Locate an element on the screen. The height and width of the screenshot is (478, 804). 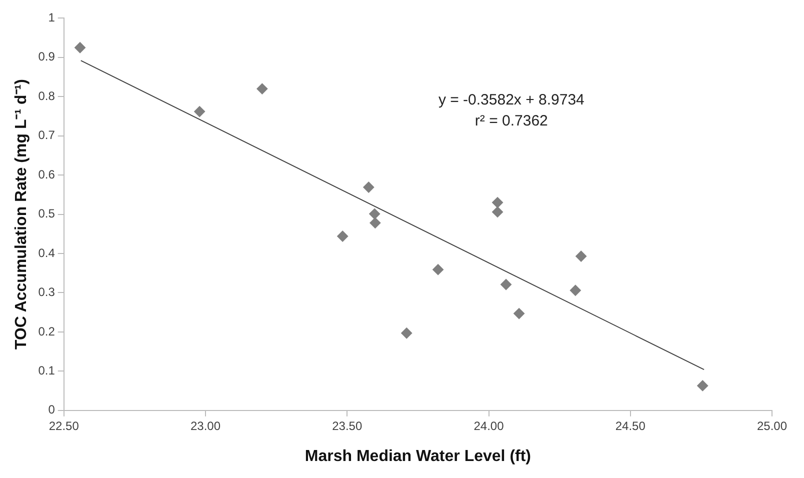
x-axis-title: Marsh Median Water Level (ft) is located at coordinates (417, 456).